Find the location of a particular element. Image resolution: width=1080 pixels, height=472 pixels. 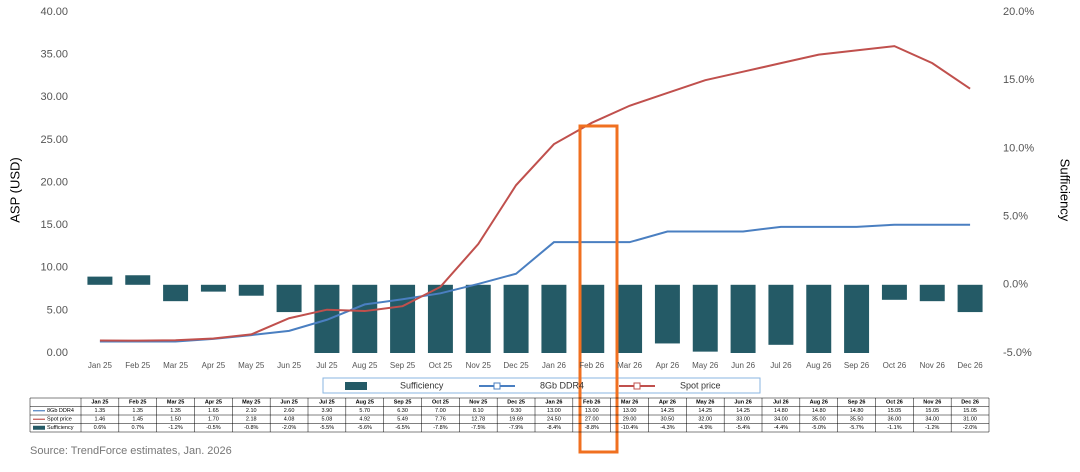

y-tick-label: 0.00 is located at coordinates (57, 353).